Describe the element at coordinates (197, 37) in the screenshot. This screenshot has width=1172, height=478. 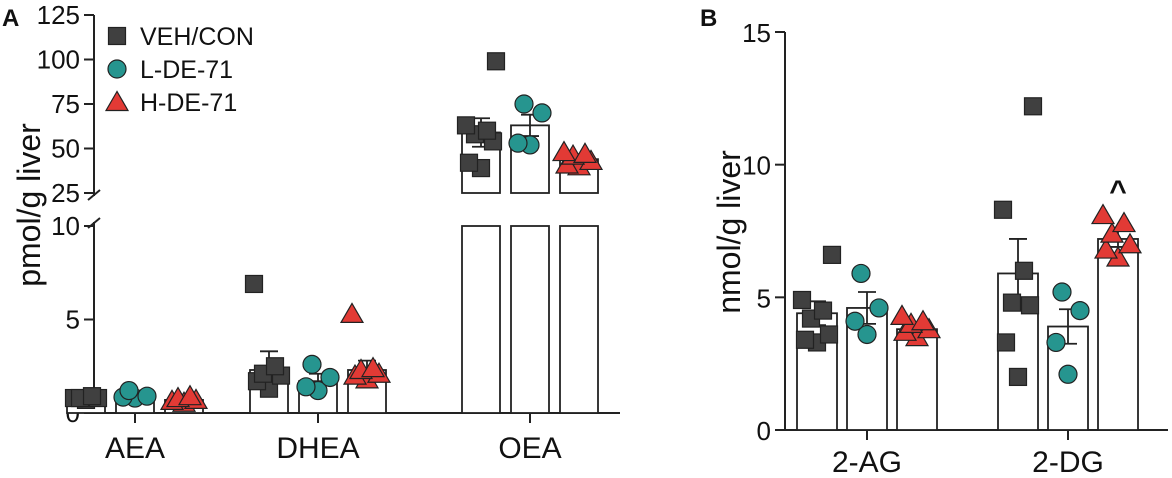
I see `legend-label: VEH/CON` at that location.